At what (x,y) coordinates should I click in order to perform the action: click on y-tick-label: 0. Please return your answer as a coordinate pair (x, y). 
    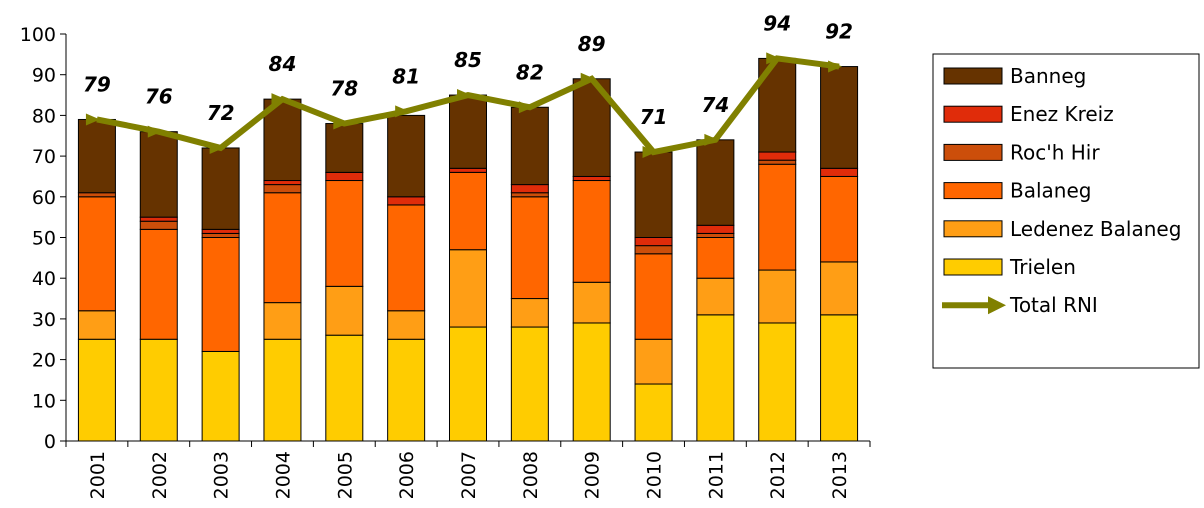
    Looking at the image, I should click on (50, 442).